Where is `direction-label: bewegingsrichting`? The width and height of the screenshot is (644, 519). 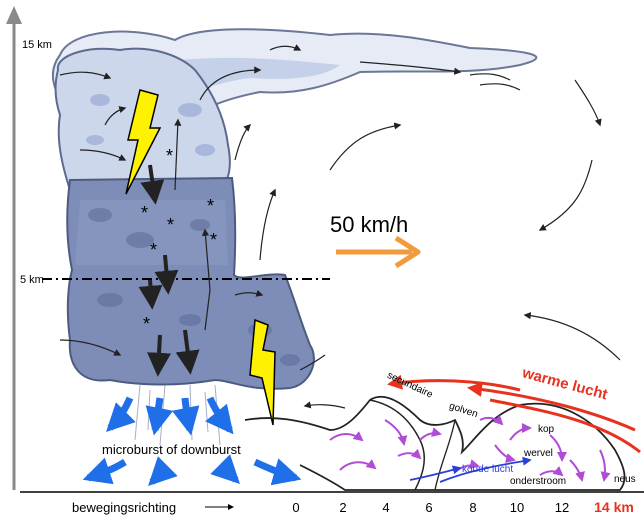
direction-label: bewegingsrichting is located at coordinates (124, 507).